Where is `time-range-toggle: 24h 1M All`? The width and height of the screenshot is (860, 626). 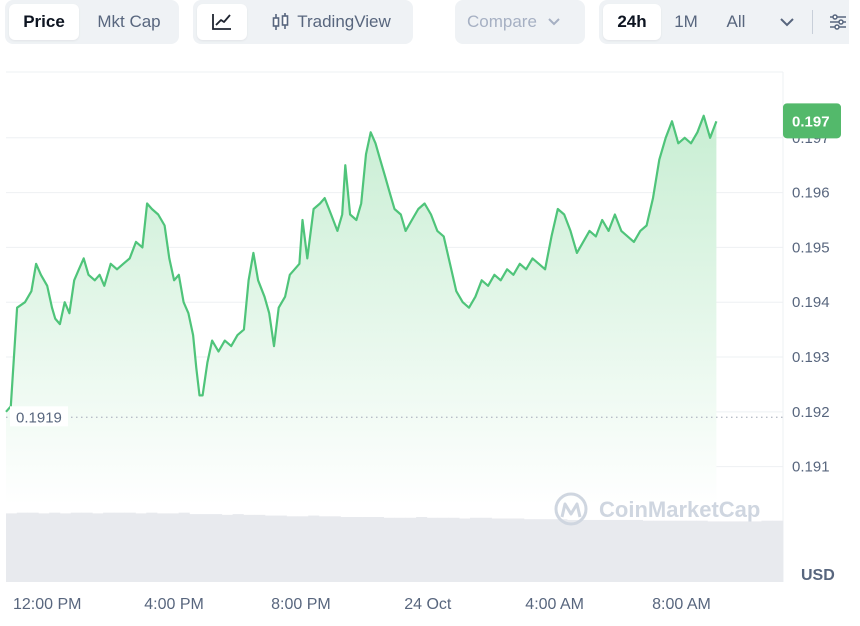
time-range-toggle: 24h 1M All is located at coordinates (724, 22).